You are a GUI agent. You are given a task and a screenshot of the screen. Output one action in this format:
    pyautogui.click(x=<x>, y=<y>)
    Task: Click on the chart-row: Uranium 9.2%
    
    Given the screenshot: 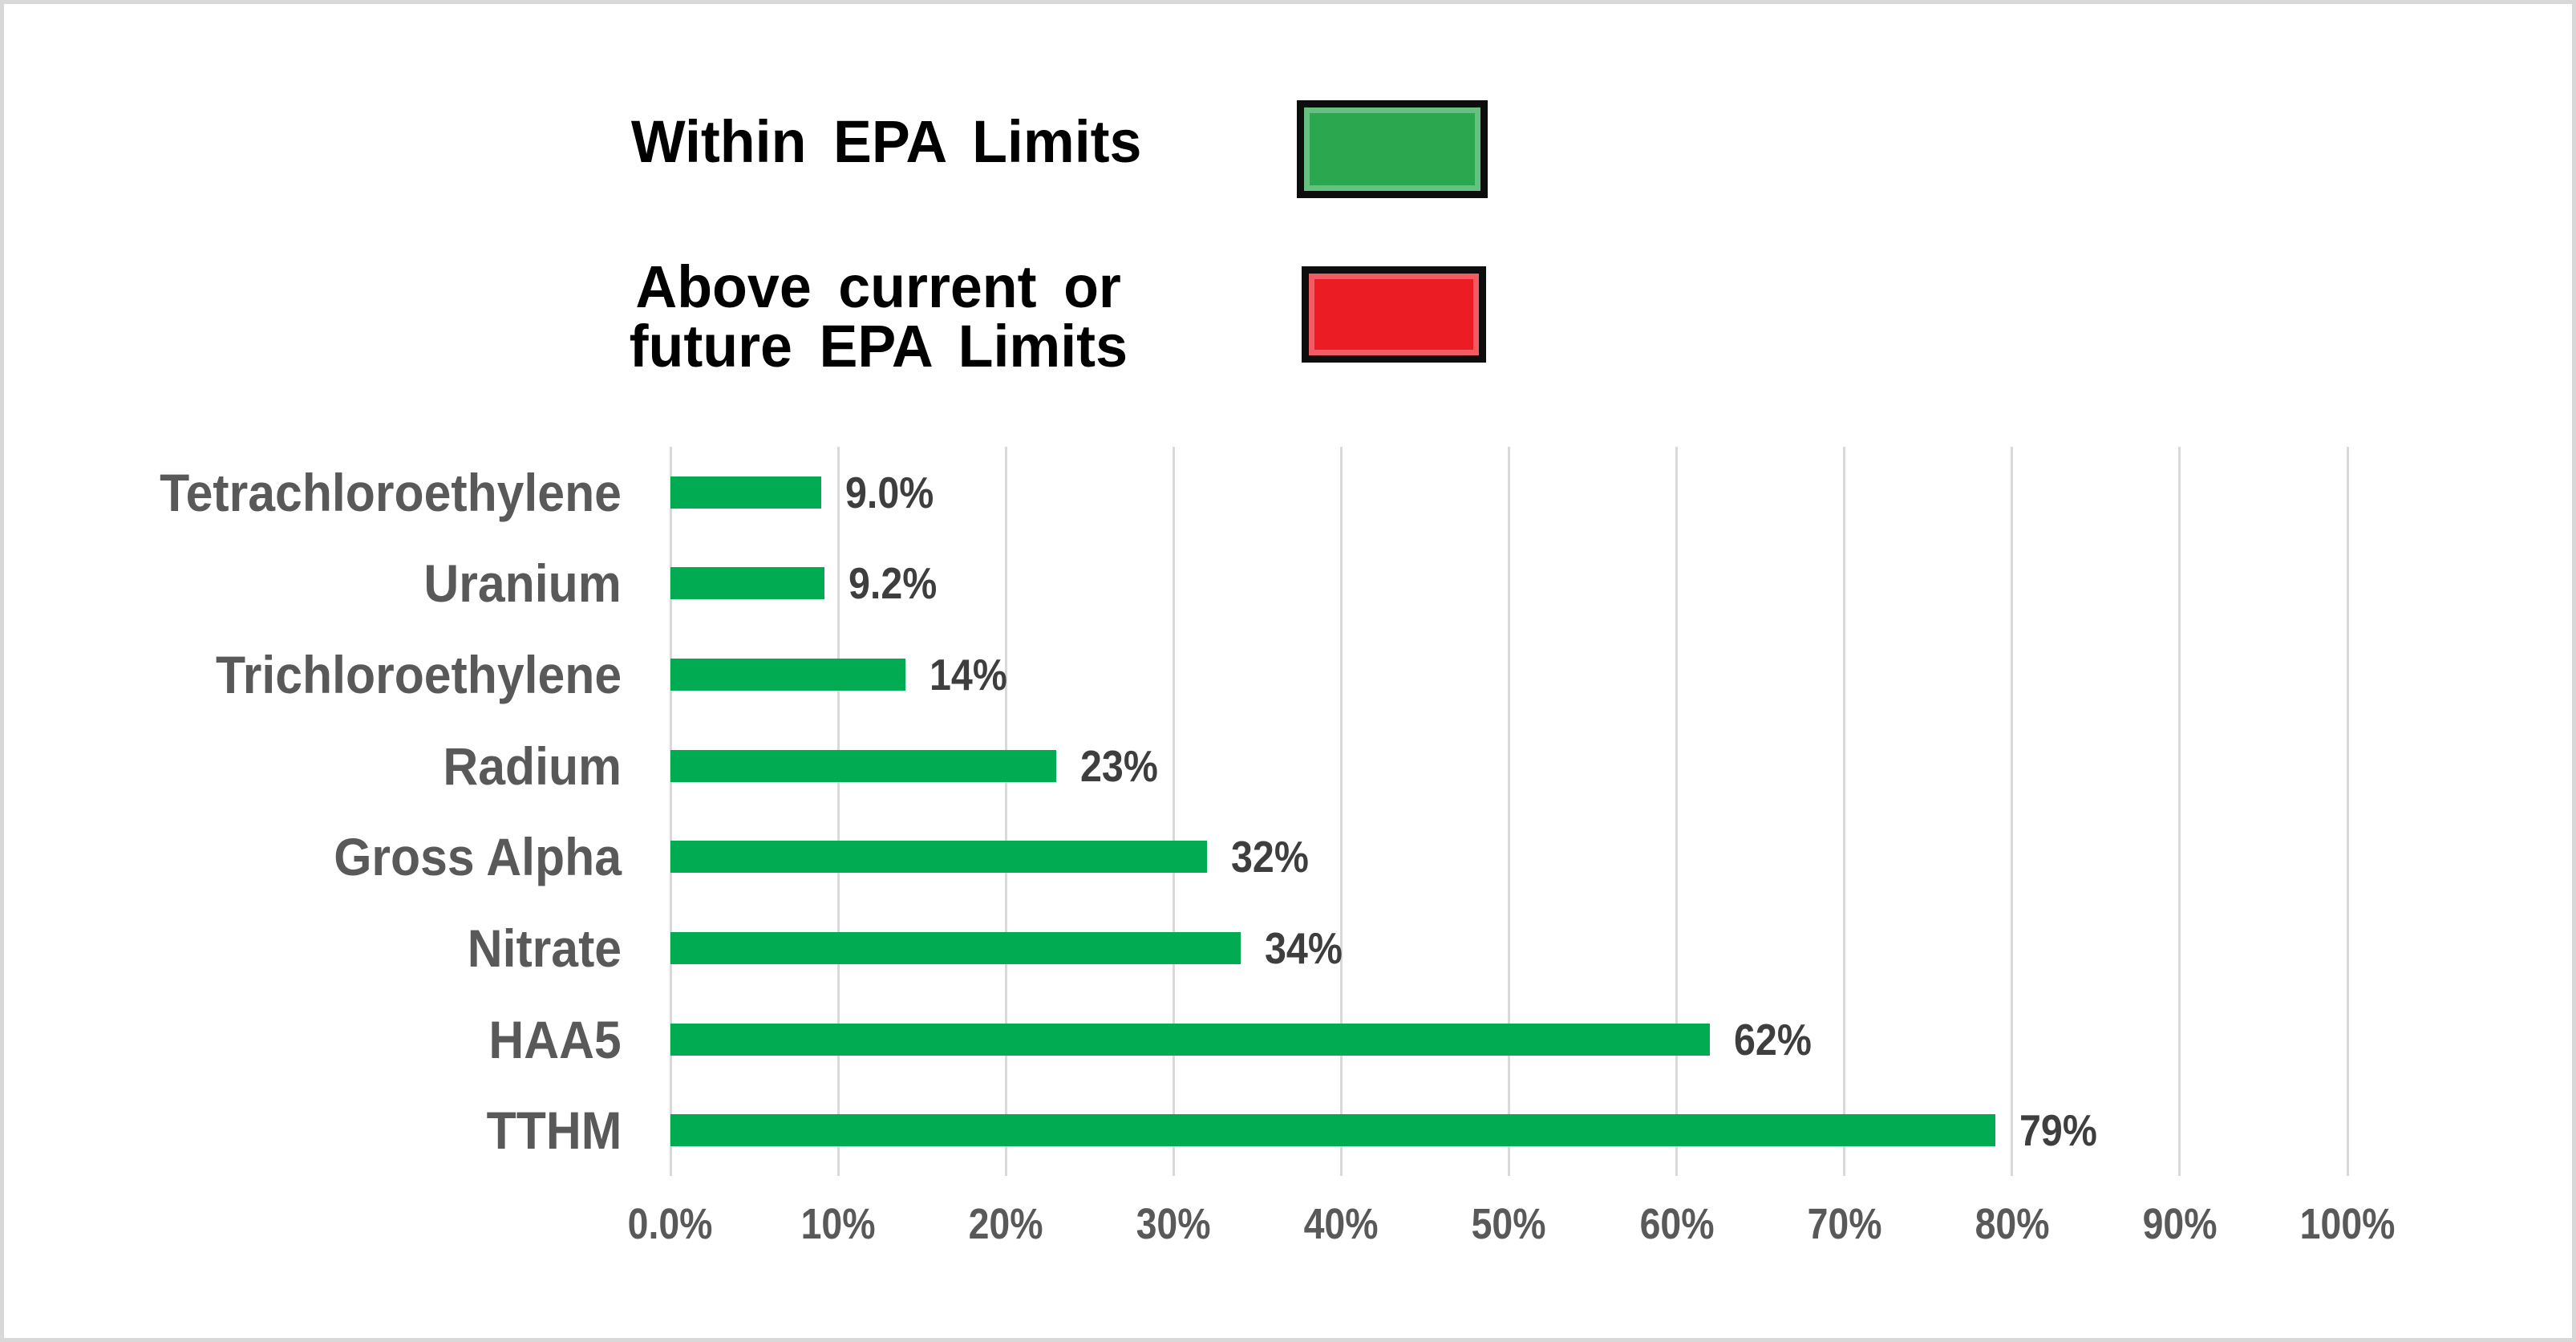 What is the action you would take?
    pyautogui.click(x=1288, y=584)
    